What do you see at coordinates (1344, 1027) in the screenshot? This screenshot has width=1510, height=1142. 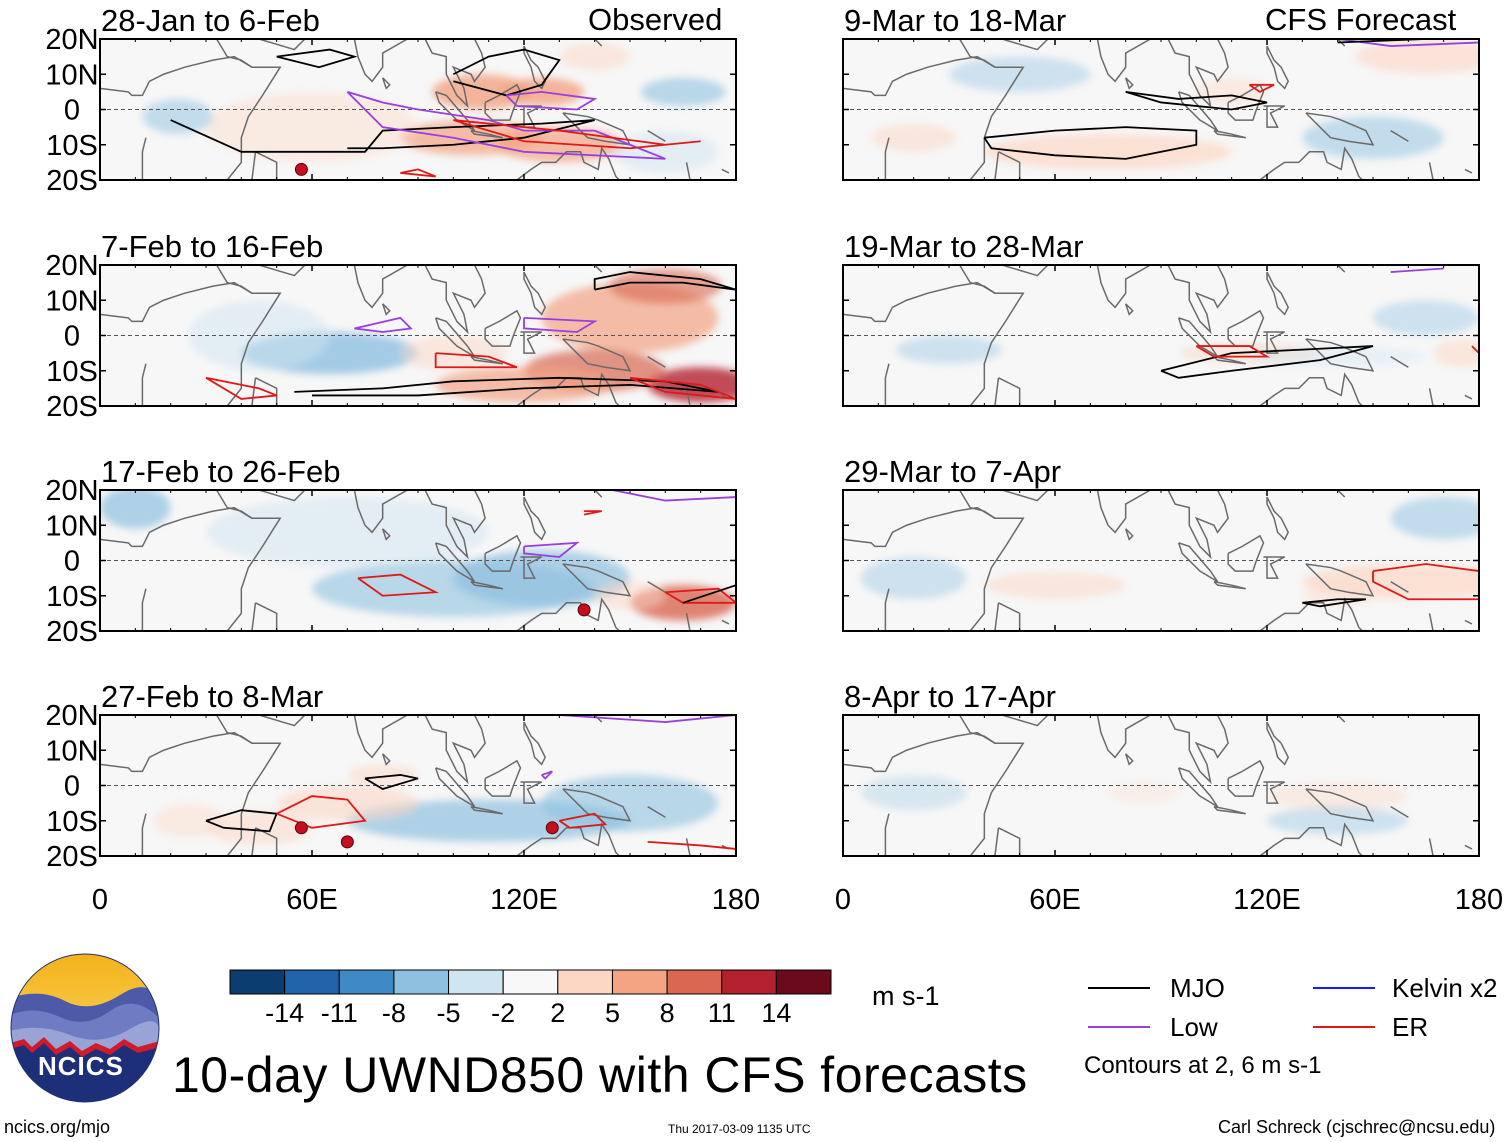 I see `legend-er-line` at bounding box center [1344, 1027].